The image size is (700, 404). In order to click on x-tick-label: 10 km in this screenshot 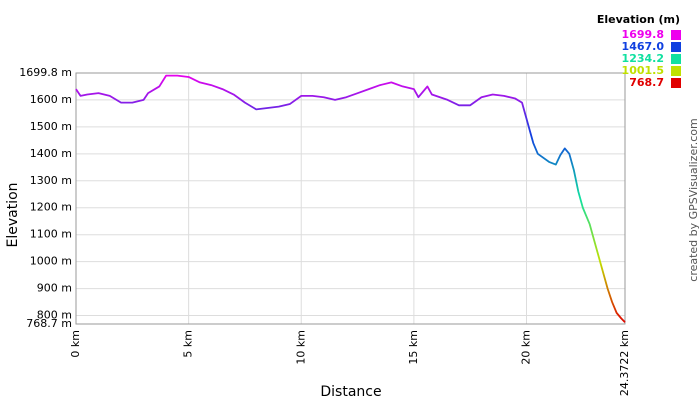, I will do `click(300, 347)`.